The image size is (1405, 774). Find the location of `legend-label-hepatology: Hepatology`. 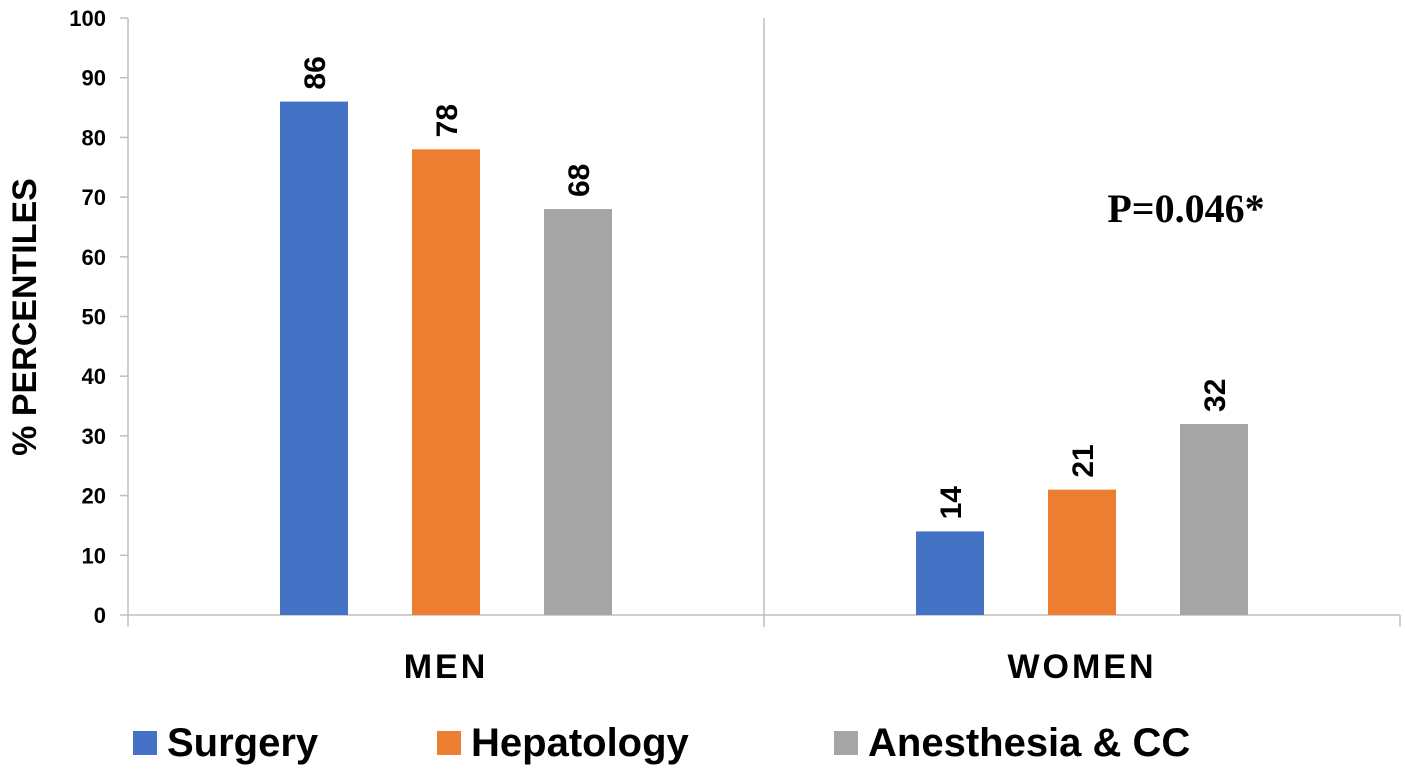

legend-label-hepatology: Hepatology is located at coordinates (580, 742).